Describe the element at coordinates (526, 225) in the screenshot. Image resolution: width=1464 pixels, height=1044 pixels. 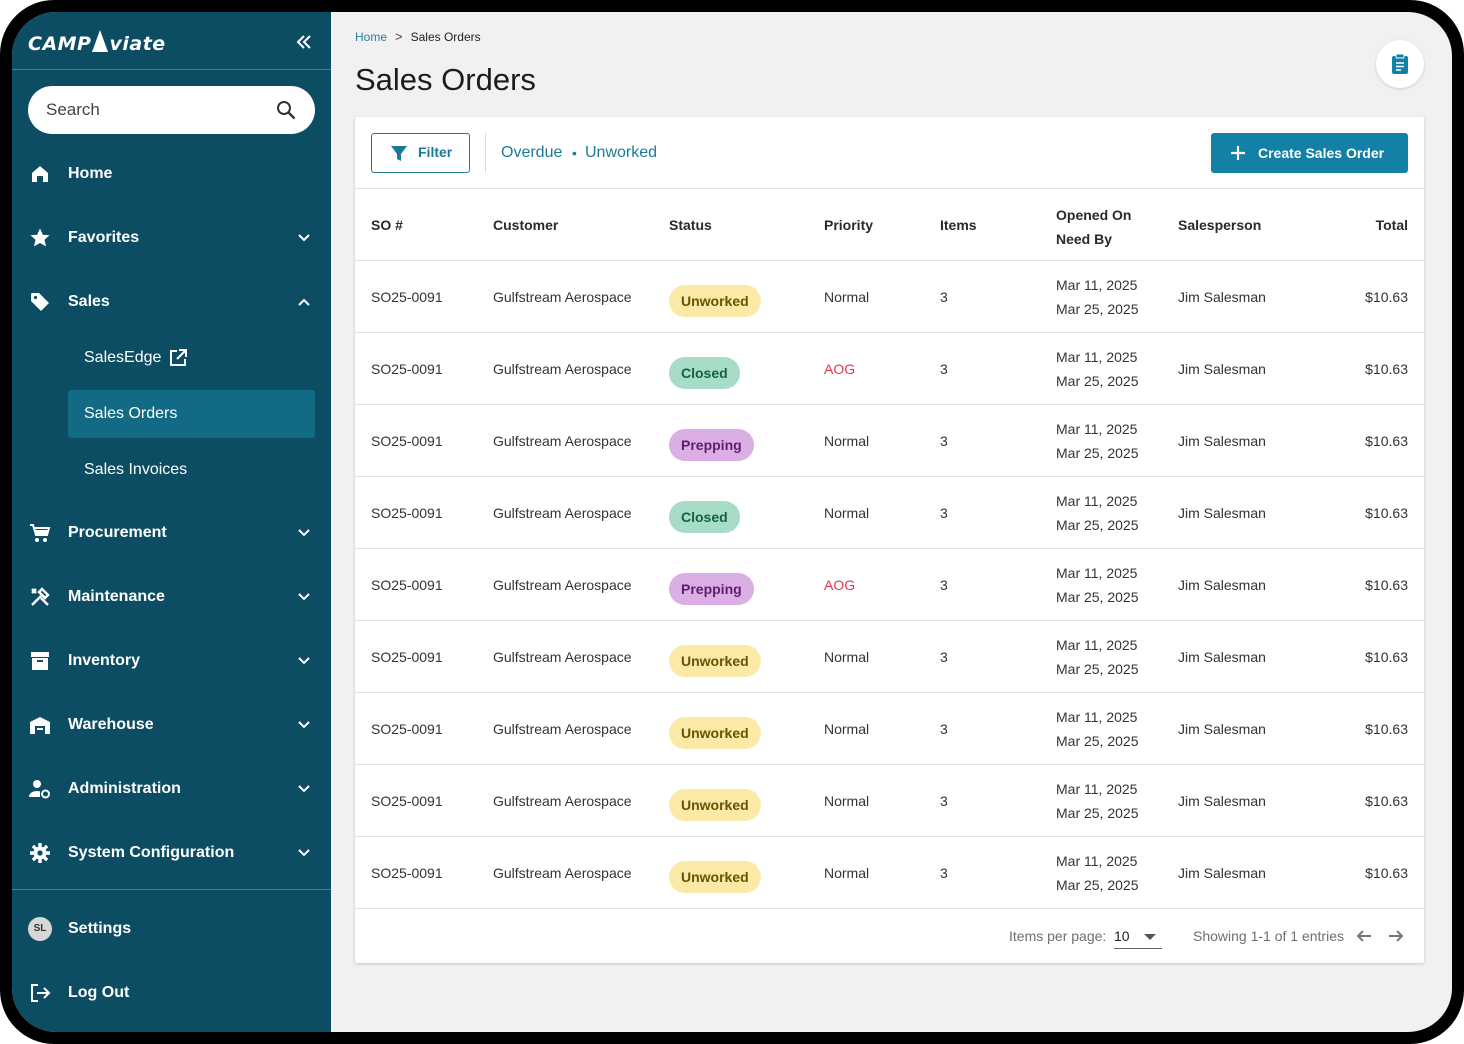
I see `column-header-customer: Customer` at that location.